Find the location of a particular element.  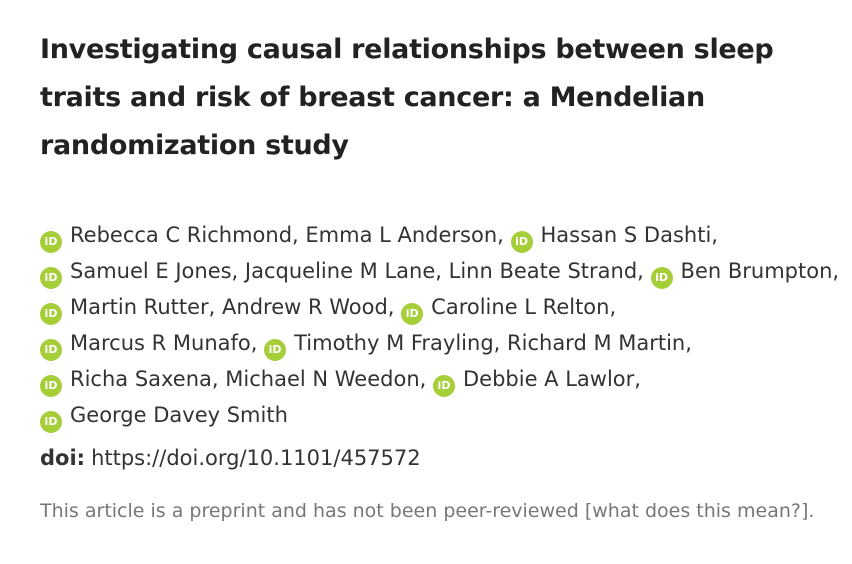

author-name: Michael N Weedon, is located at coordinates (326, 379).